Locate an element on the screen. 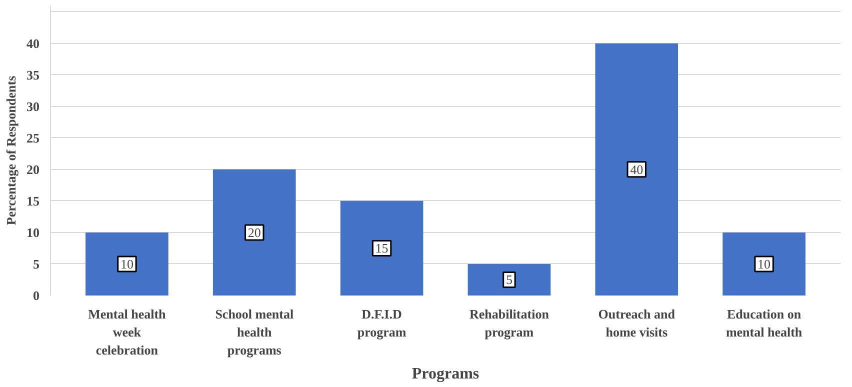  x-tick-label: Outreach and home visits is located at coordinates (637, 323).